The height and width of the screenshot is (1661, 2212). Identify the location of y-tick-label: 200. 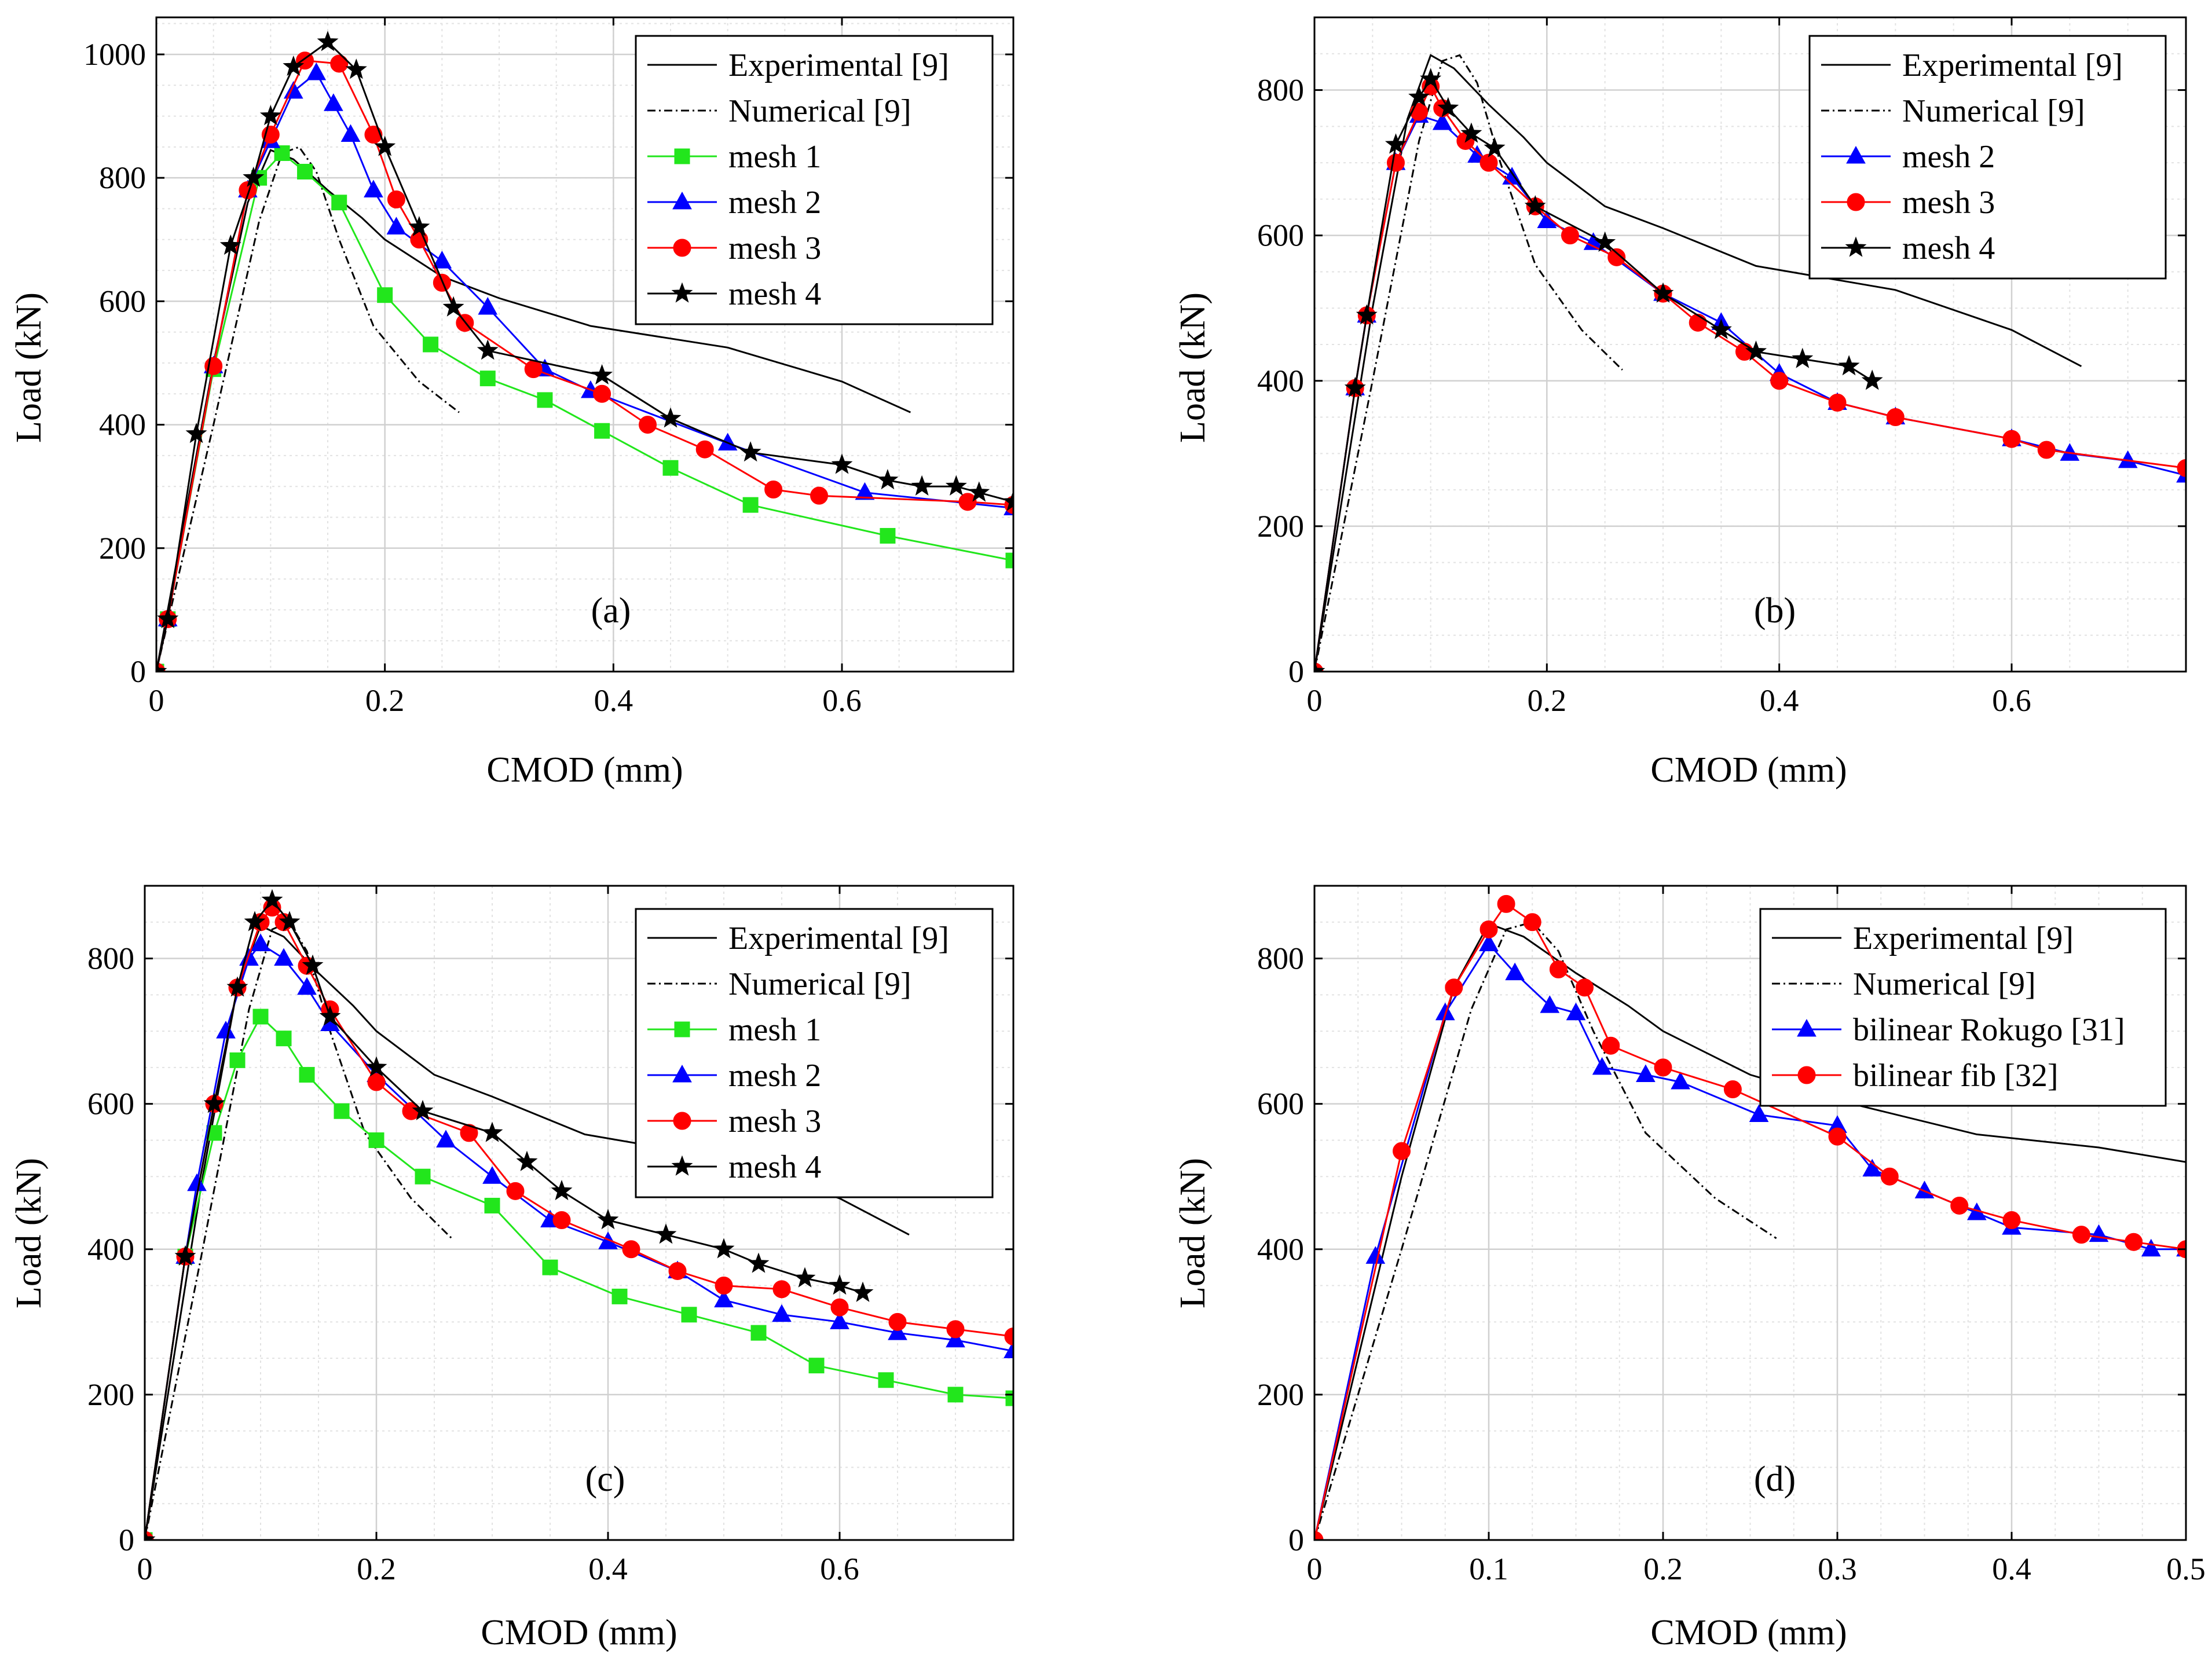
(122, 548).